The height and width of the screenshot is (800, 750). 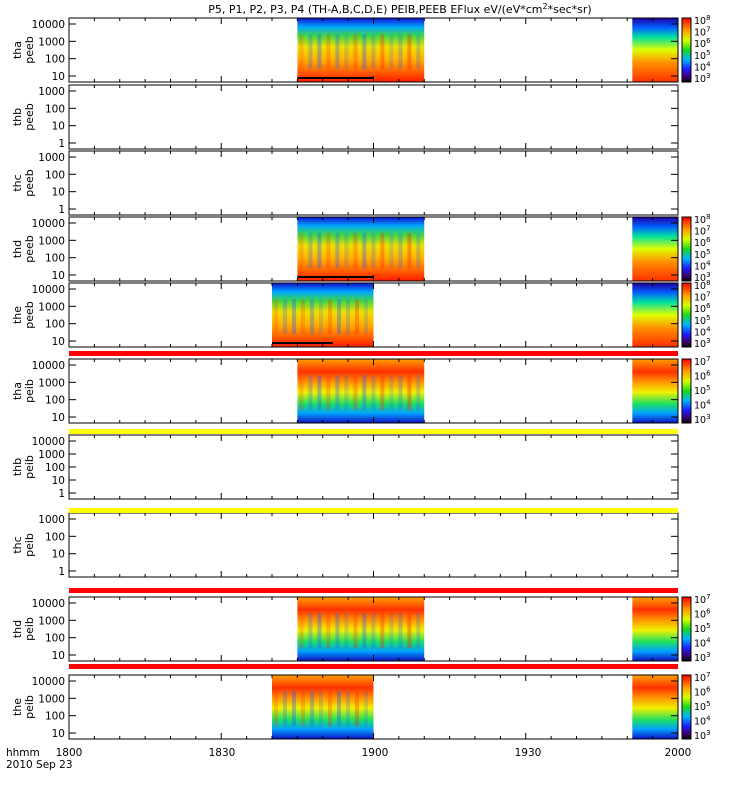 I want to click on time-tick-1800: 1800, so click(x=69, y=753).